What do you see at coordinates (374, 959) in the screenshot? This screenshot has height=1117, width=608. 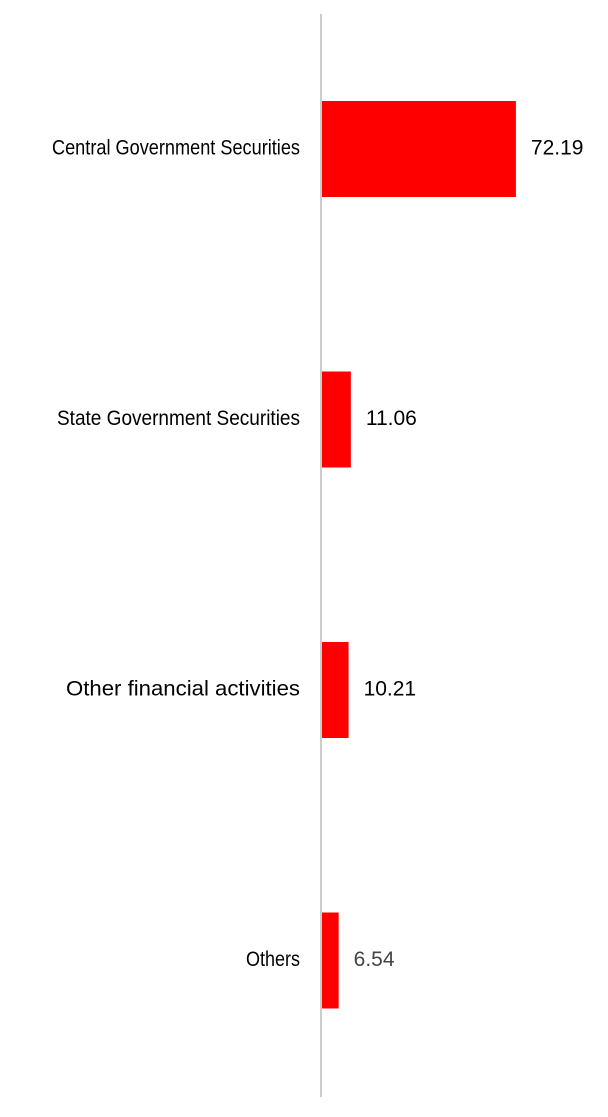 I see `value-label-4: 6.54` at bounding box center [374, 959].